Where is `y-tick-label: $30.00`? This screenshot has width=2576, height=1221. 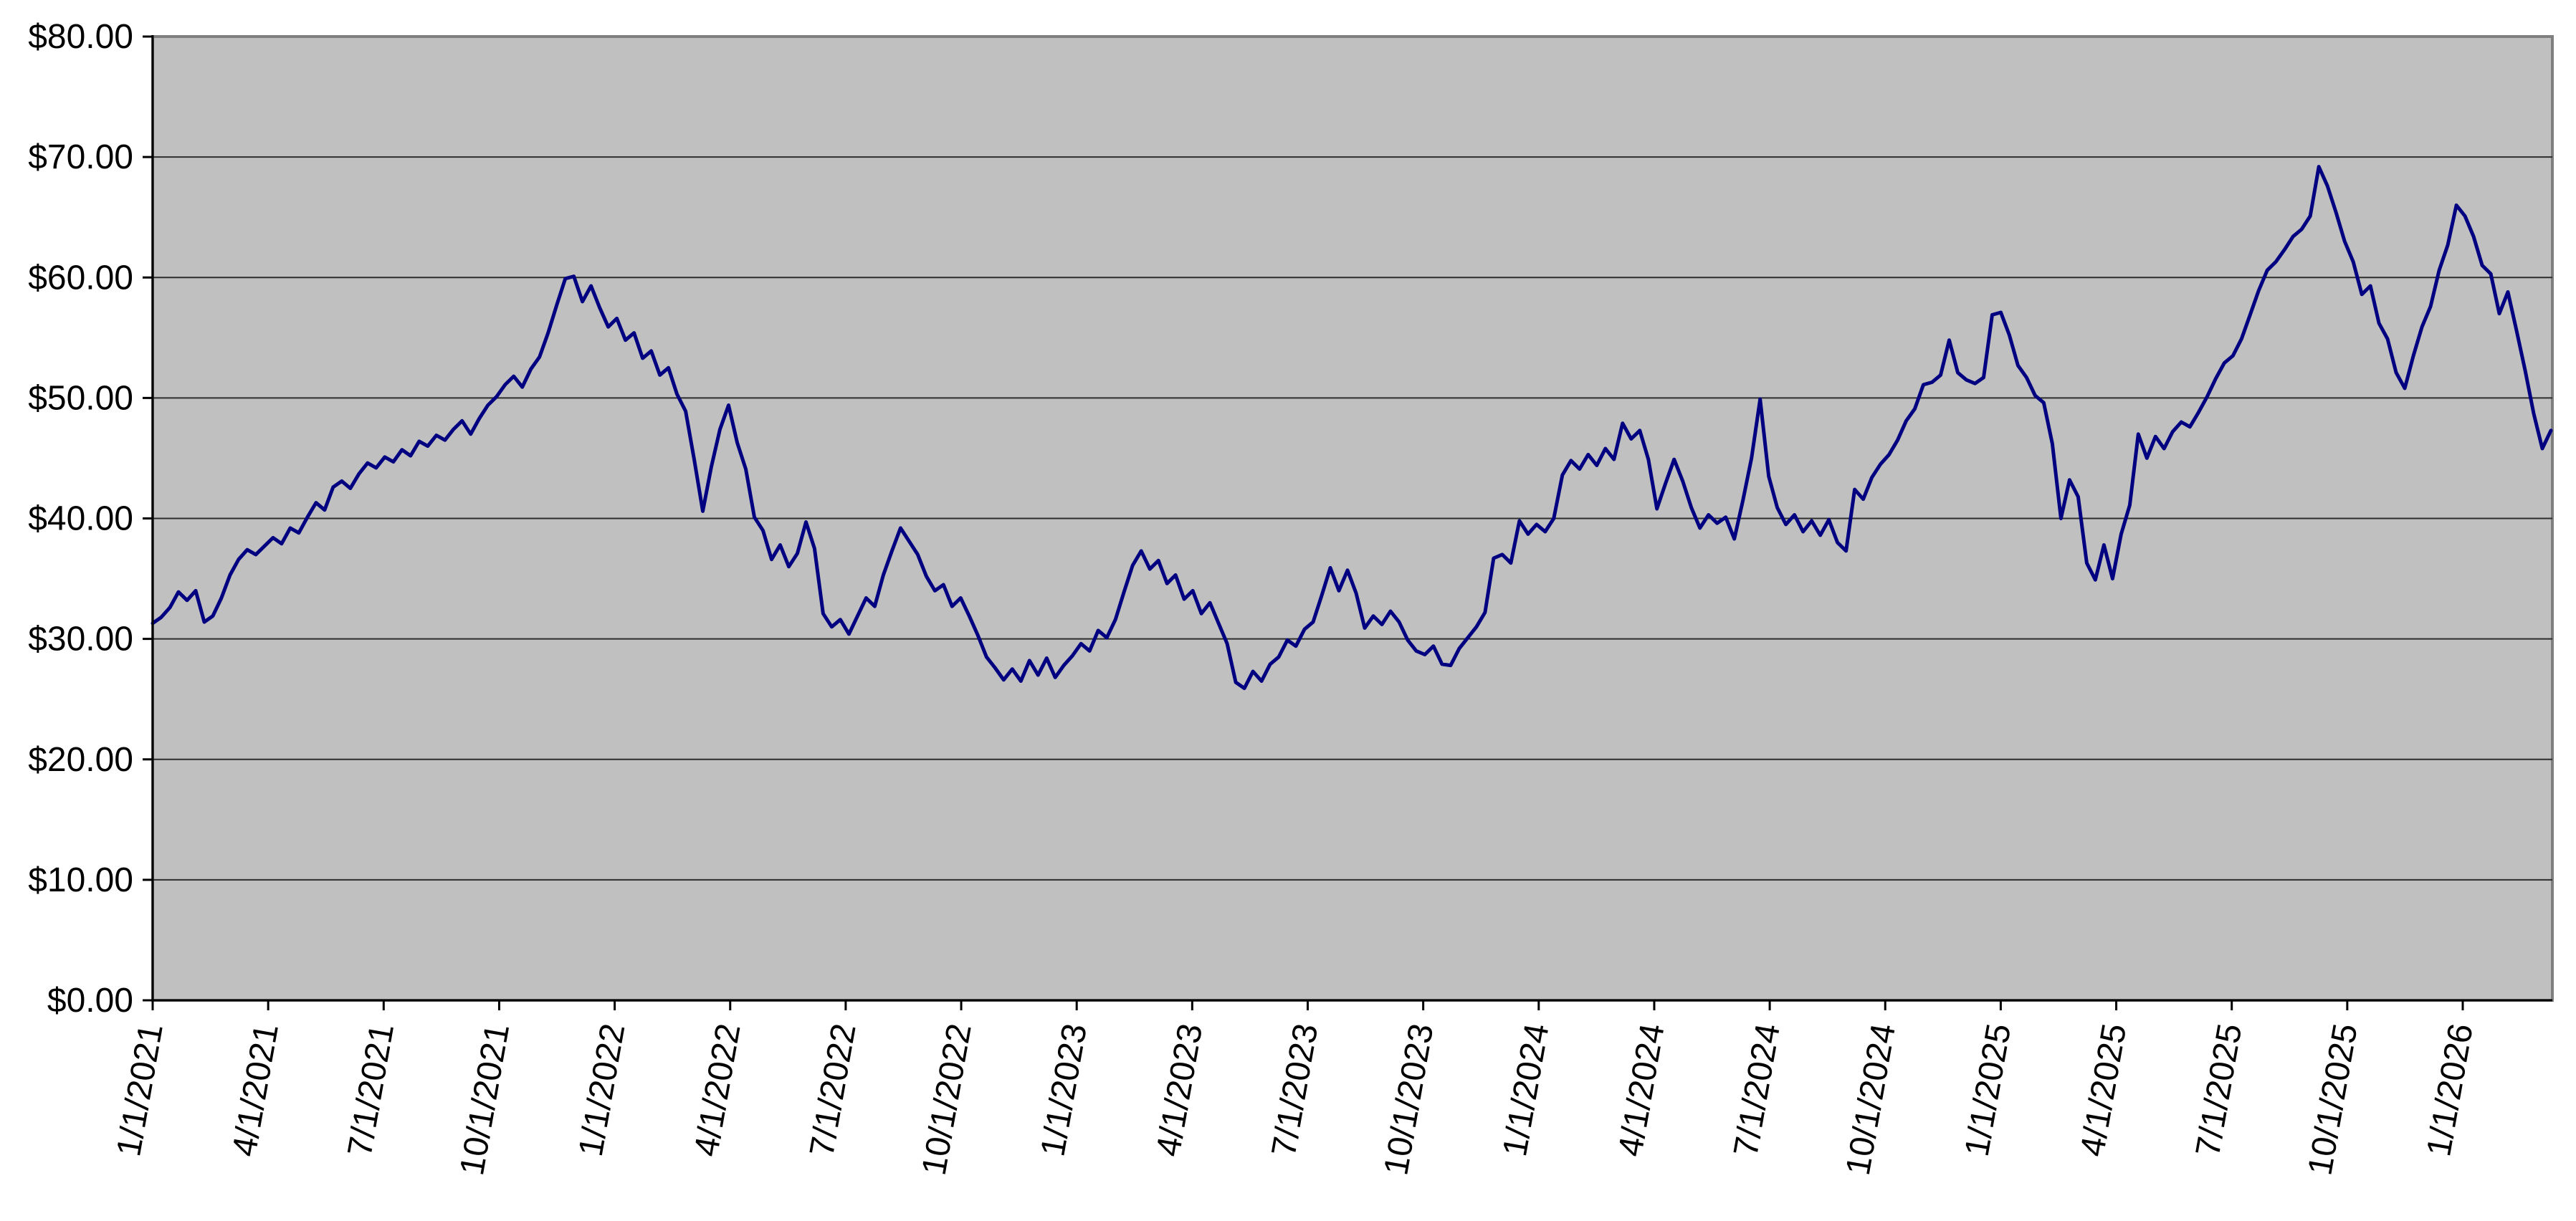
y-tick-label: $30.00 is located at coordinates (80, 640).